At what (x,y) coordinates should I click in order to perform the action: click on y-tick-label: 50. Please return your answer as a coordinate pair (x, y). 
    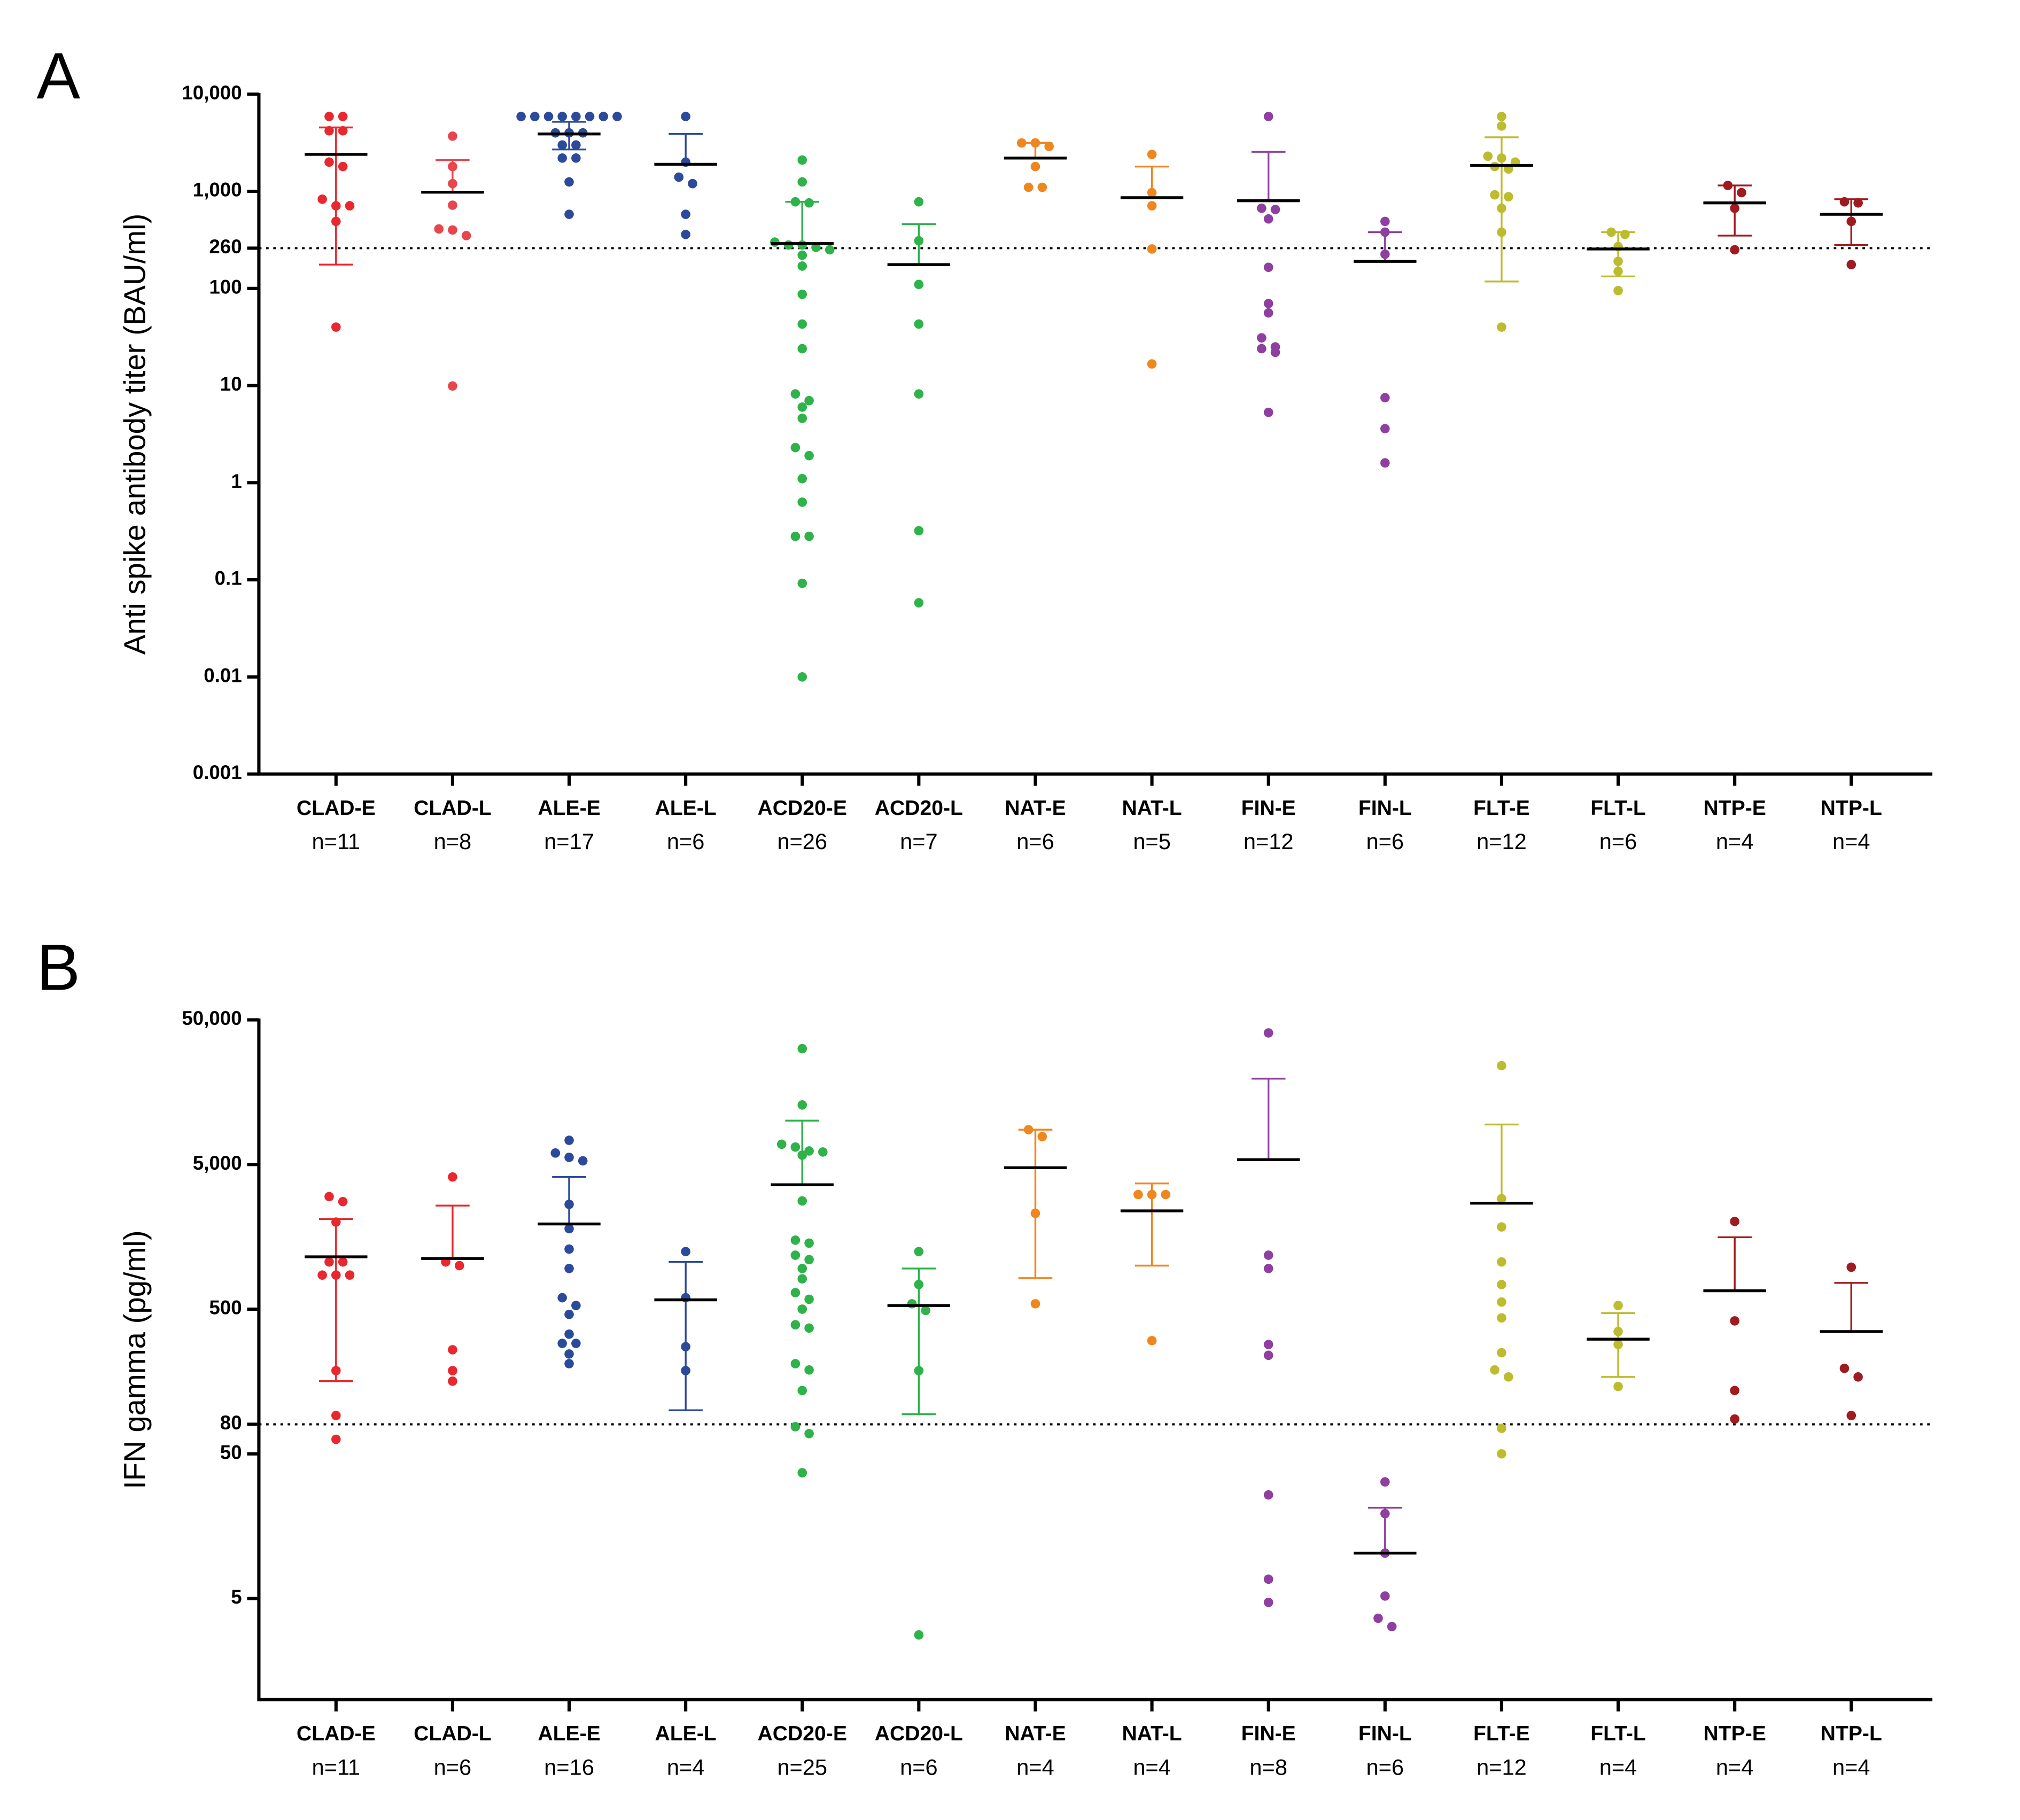
    Looking at the image, I should click on (231, 1452).